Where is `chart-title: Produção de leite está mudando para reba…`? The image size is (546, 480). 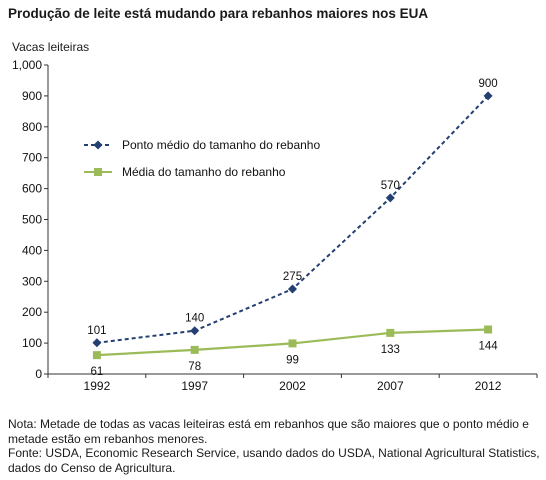 chart-title: Produção de leite está mudando para reba… is located at coordinates (218, 13).